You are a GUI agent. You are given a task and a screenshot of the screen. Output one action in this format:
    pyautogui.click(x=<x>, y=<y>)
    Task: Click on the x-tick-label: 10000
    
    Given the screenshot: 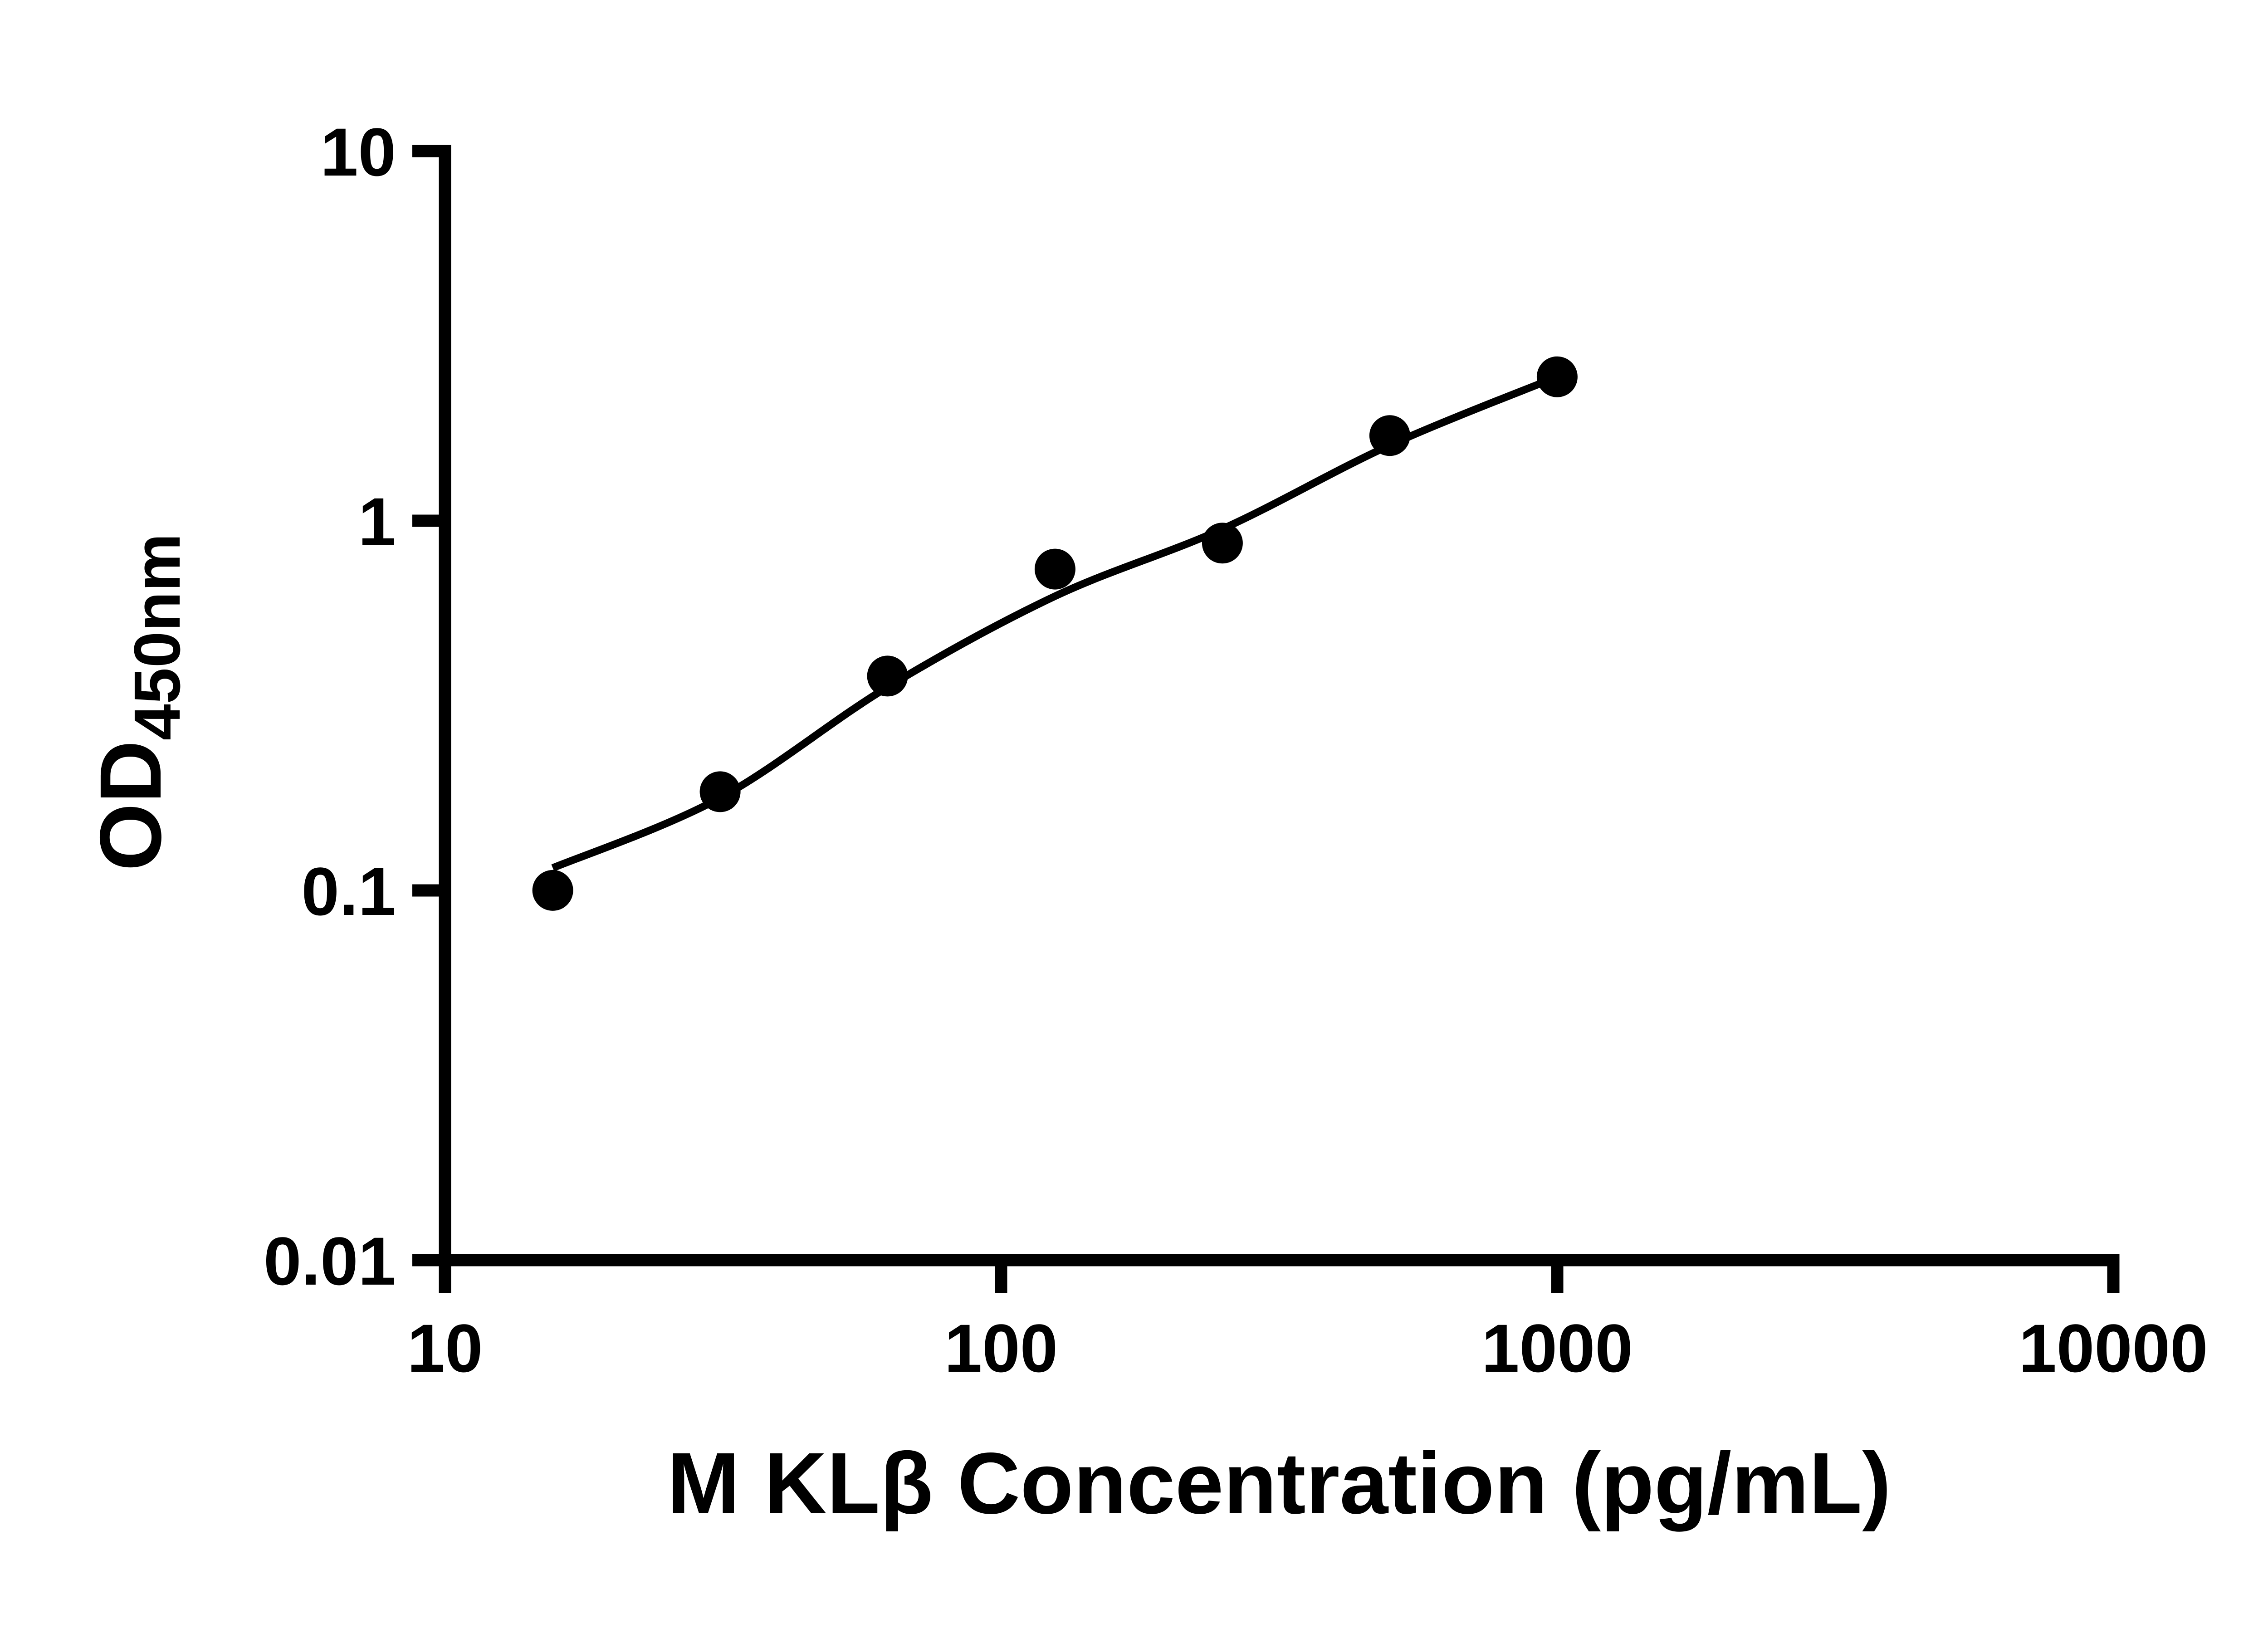 What is the action you would take?
    pyautogui.click(x=2114, y=1348)
    